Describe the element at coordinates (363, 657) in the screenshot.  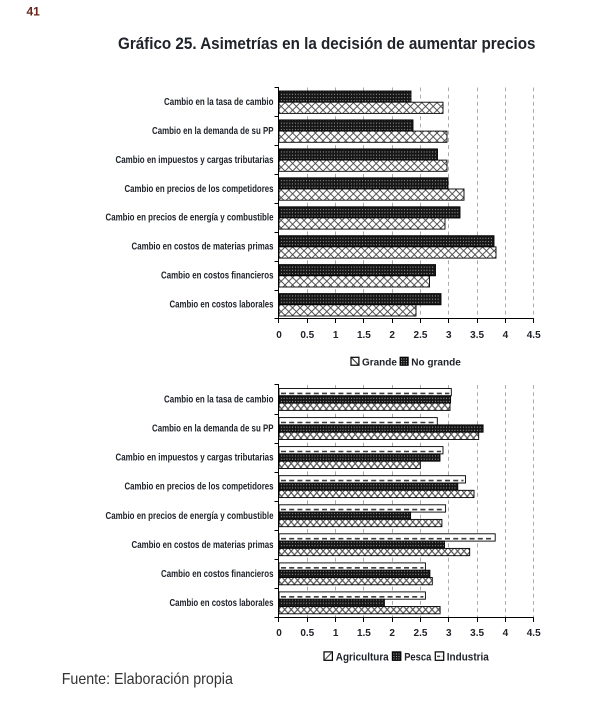
I see `svg-text: Agricultura` at that location.